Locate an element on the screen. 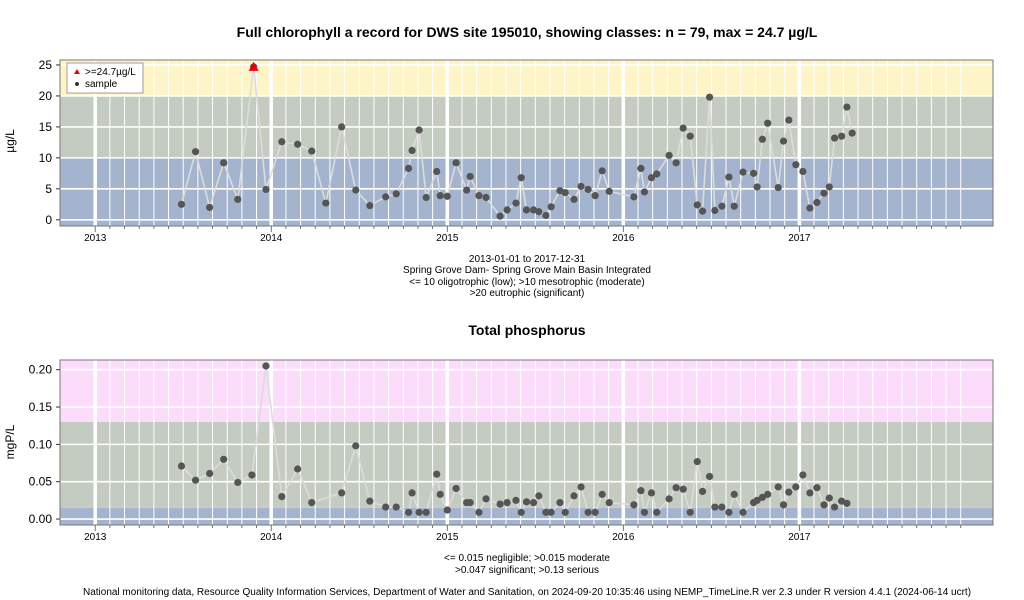  legend-dot-icon is located at coordinates (77, 84).